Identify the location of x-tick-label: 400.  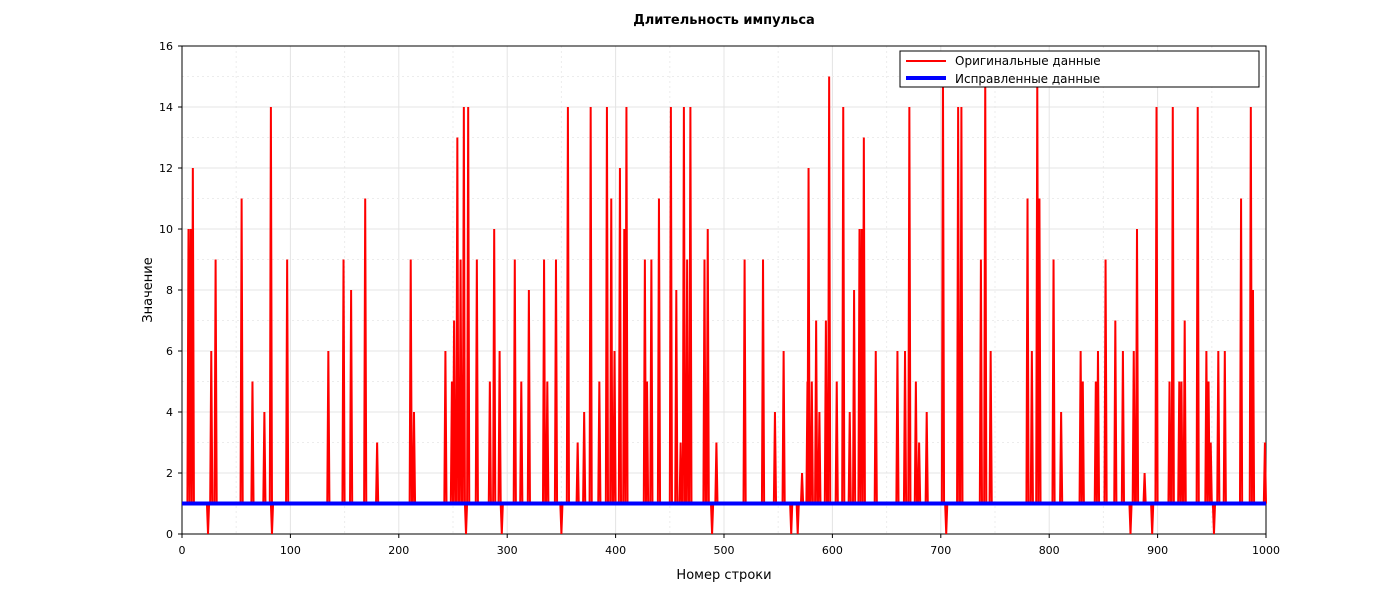
(615, 550).